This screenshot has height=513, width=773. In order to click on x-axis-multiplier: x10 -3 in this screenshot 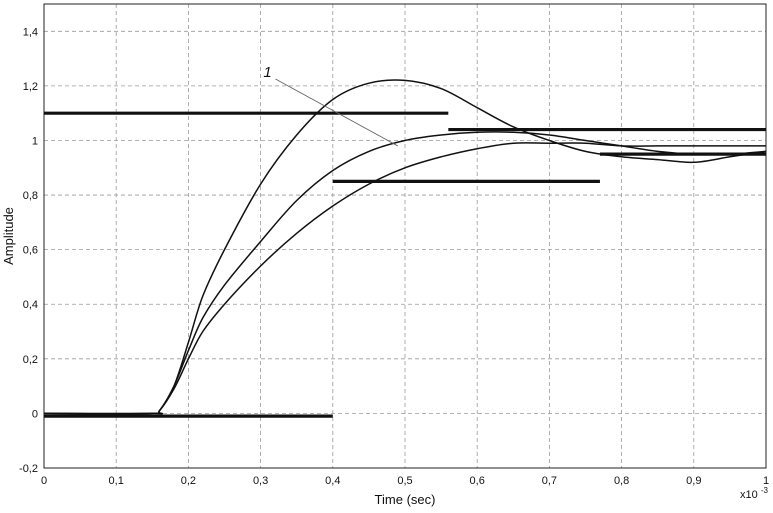, I will do `click(754, 493)`.